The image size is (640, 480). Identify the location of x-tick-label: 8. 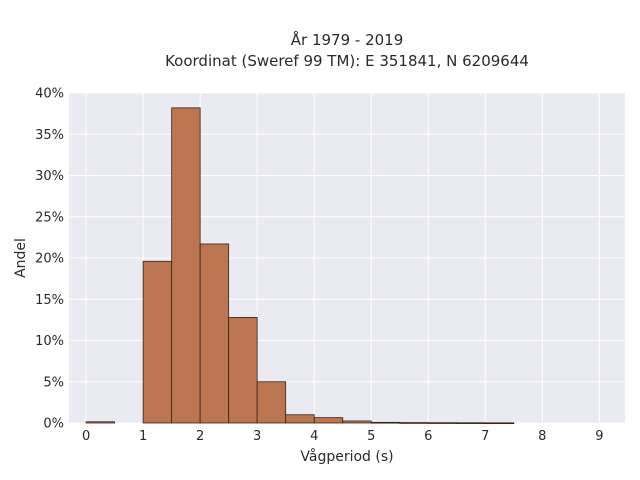
(542, 436).